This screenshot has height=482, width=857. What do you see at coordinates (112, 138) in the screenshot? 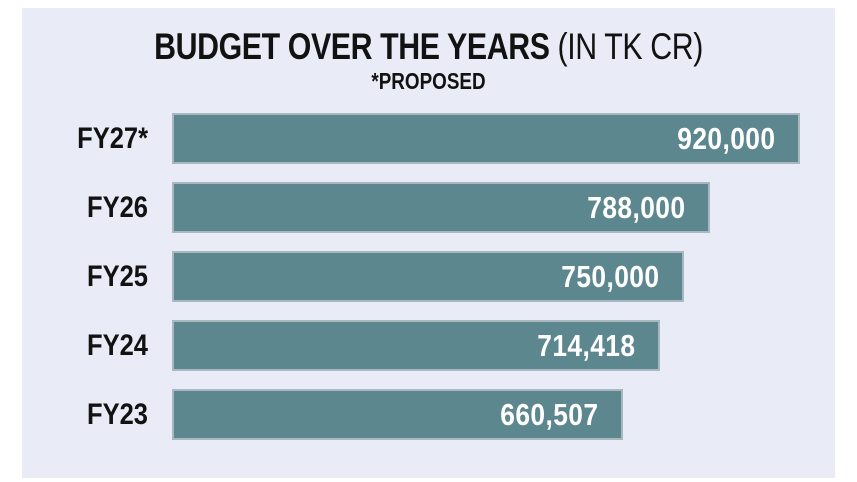
I see `bar-row-label: FY27*` at bounding box center [112, 138].